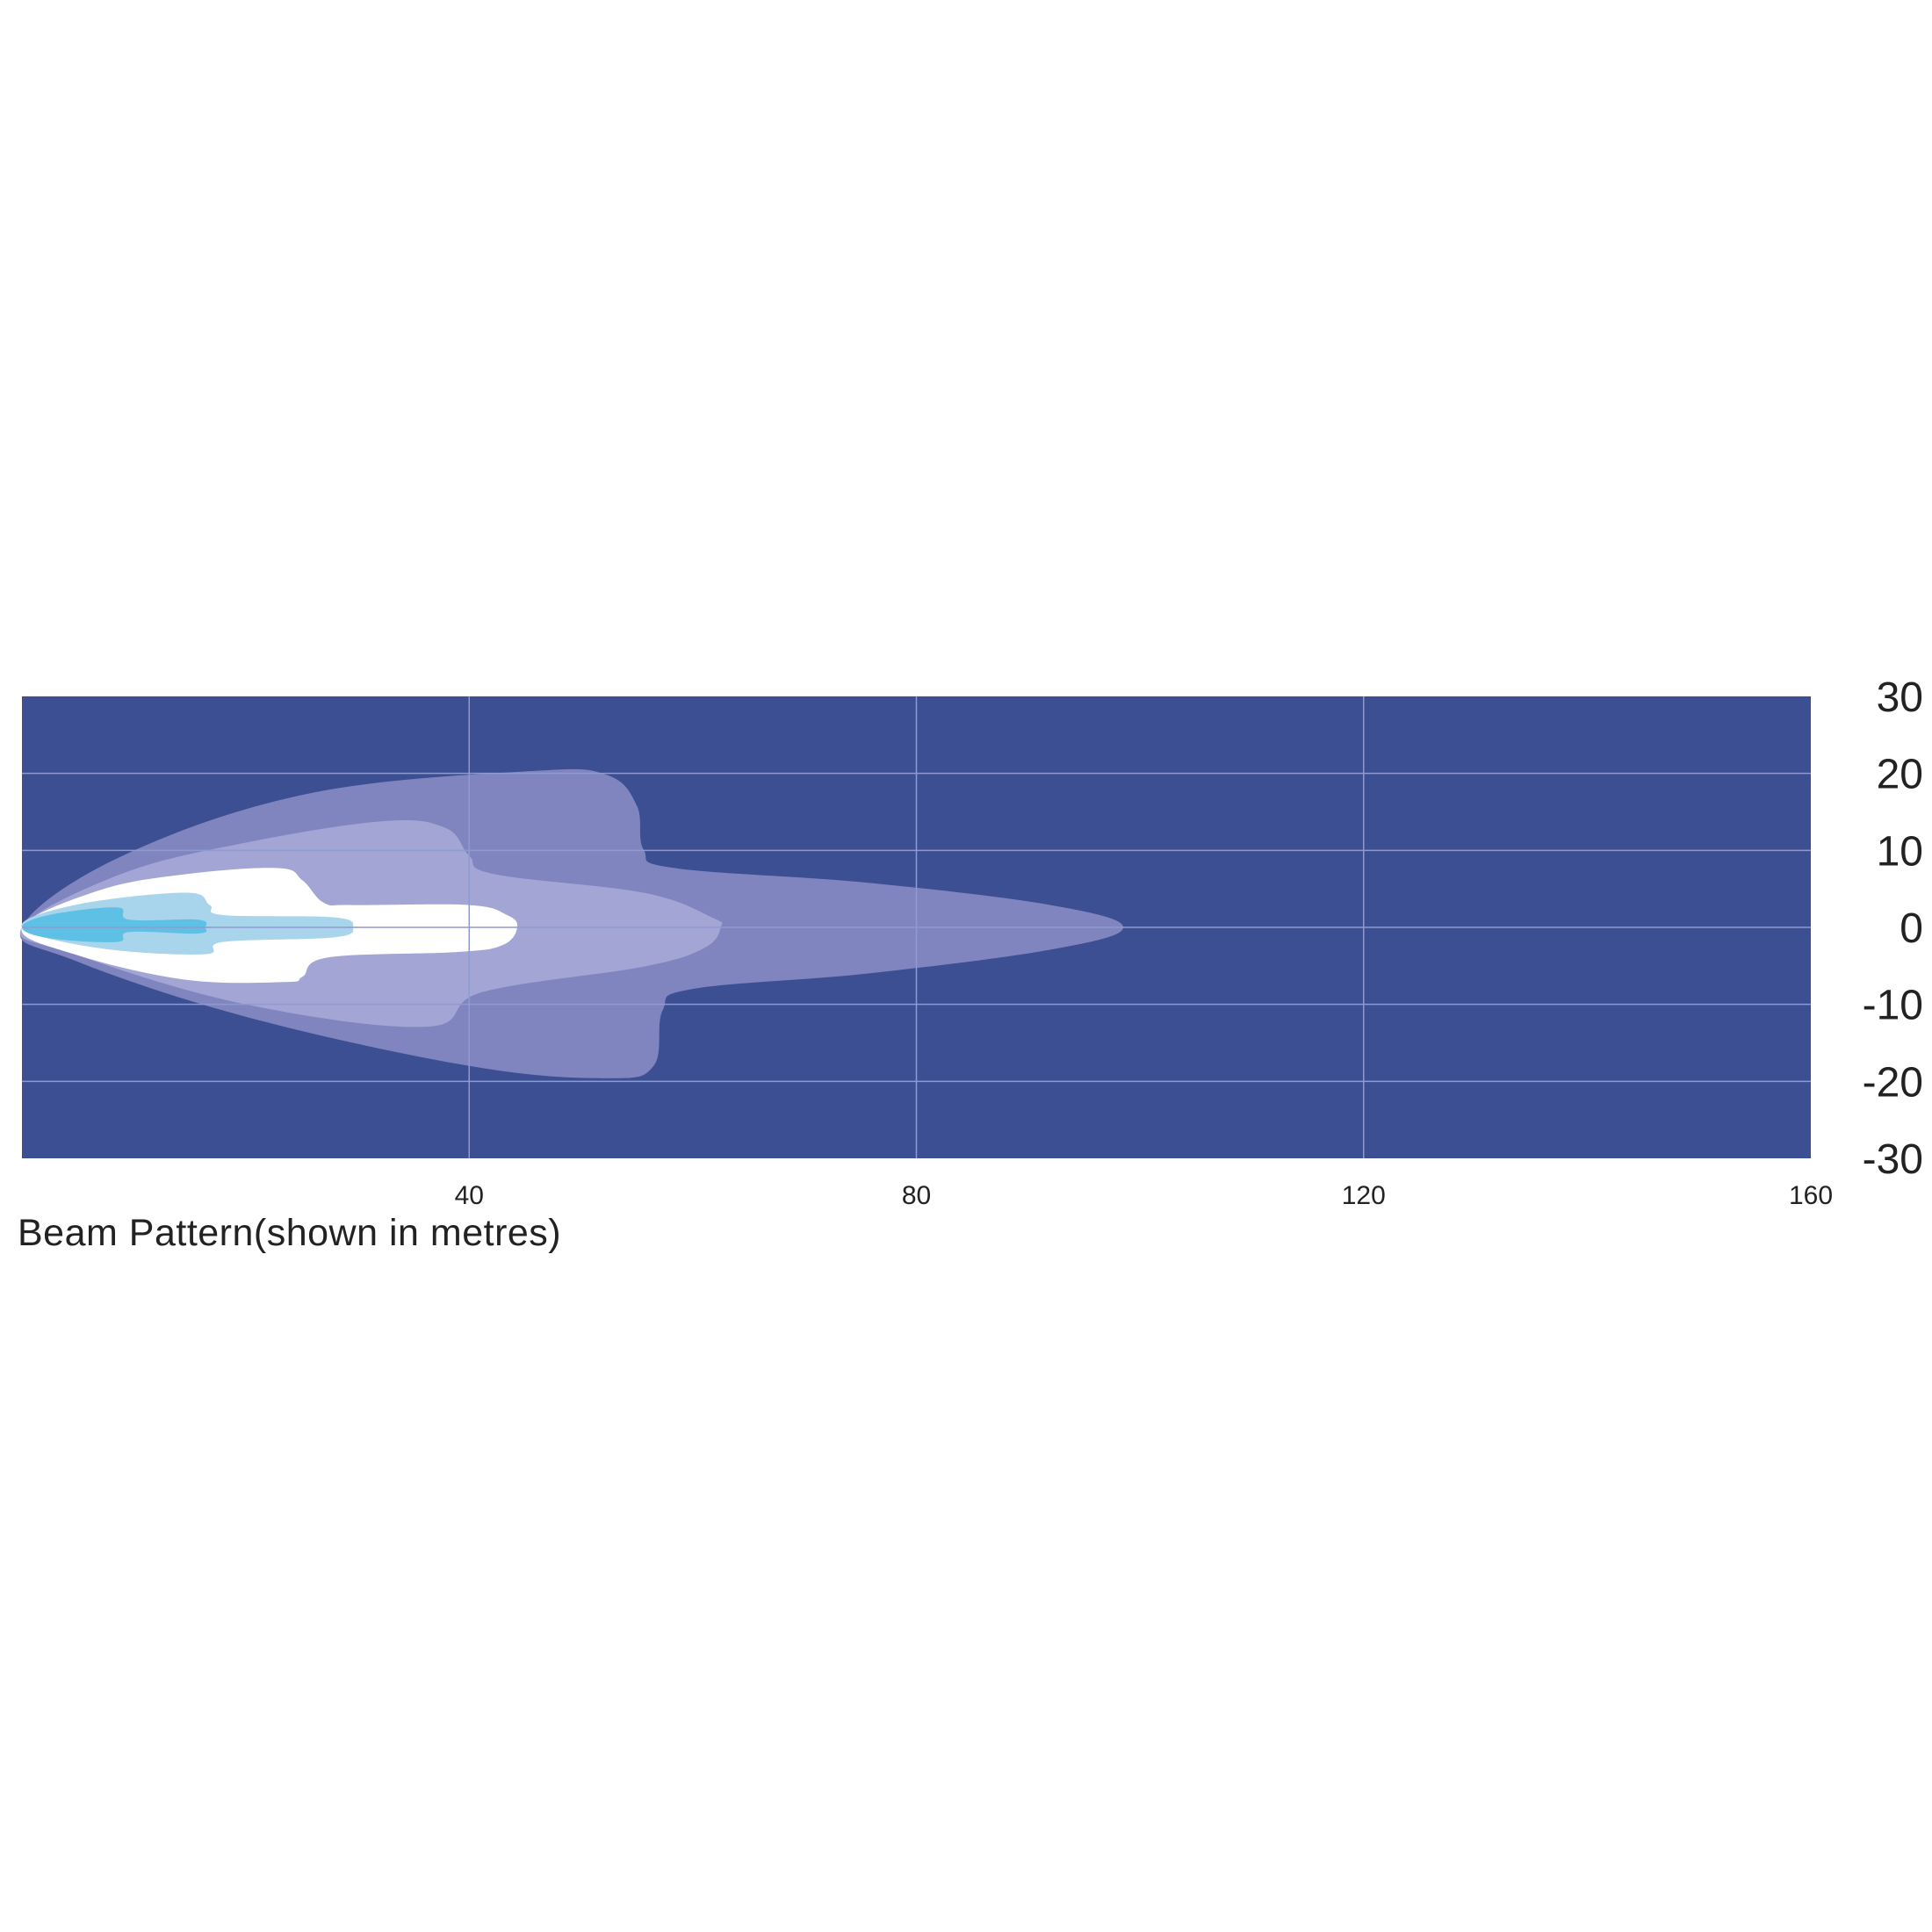  I want to click on chart-title: Beam Pattern(shown in metres), so click(290, 1233).